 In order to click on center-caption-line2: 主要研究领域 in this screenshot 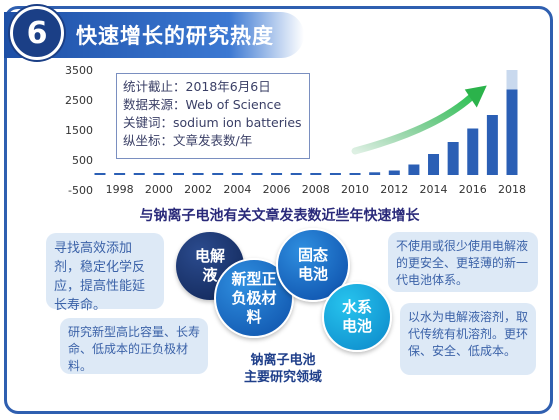, I will do `click(282, 377)`.